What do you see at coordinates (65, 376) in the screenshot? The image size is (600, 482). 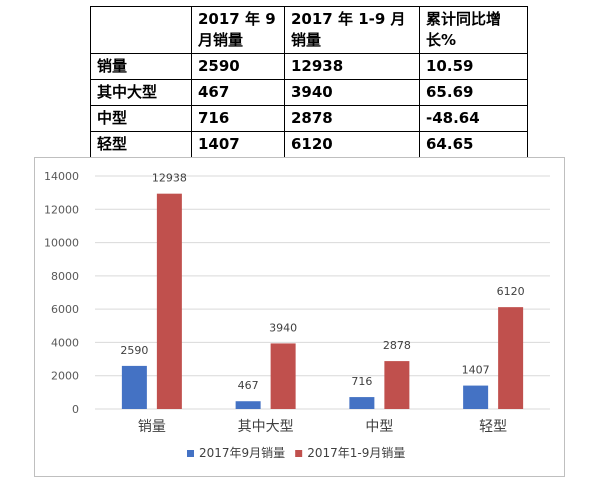 I see `y-tick-label: 2000` at bounding box center [65, 376].